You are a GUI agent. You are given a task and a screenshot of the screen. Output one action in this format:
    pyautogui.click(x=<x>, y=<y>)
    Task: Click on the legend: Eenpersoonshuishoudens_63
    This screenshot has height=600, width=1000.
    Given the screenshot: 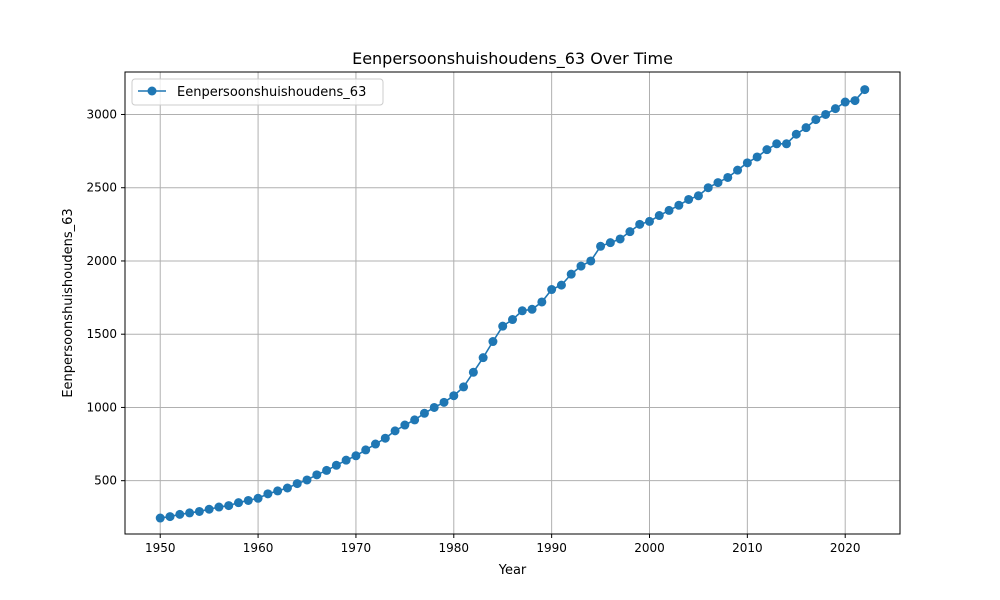 What is the action you would take?
    pyautogui.click(x=257, y=92)
    